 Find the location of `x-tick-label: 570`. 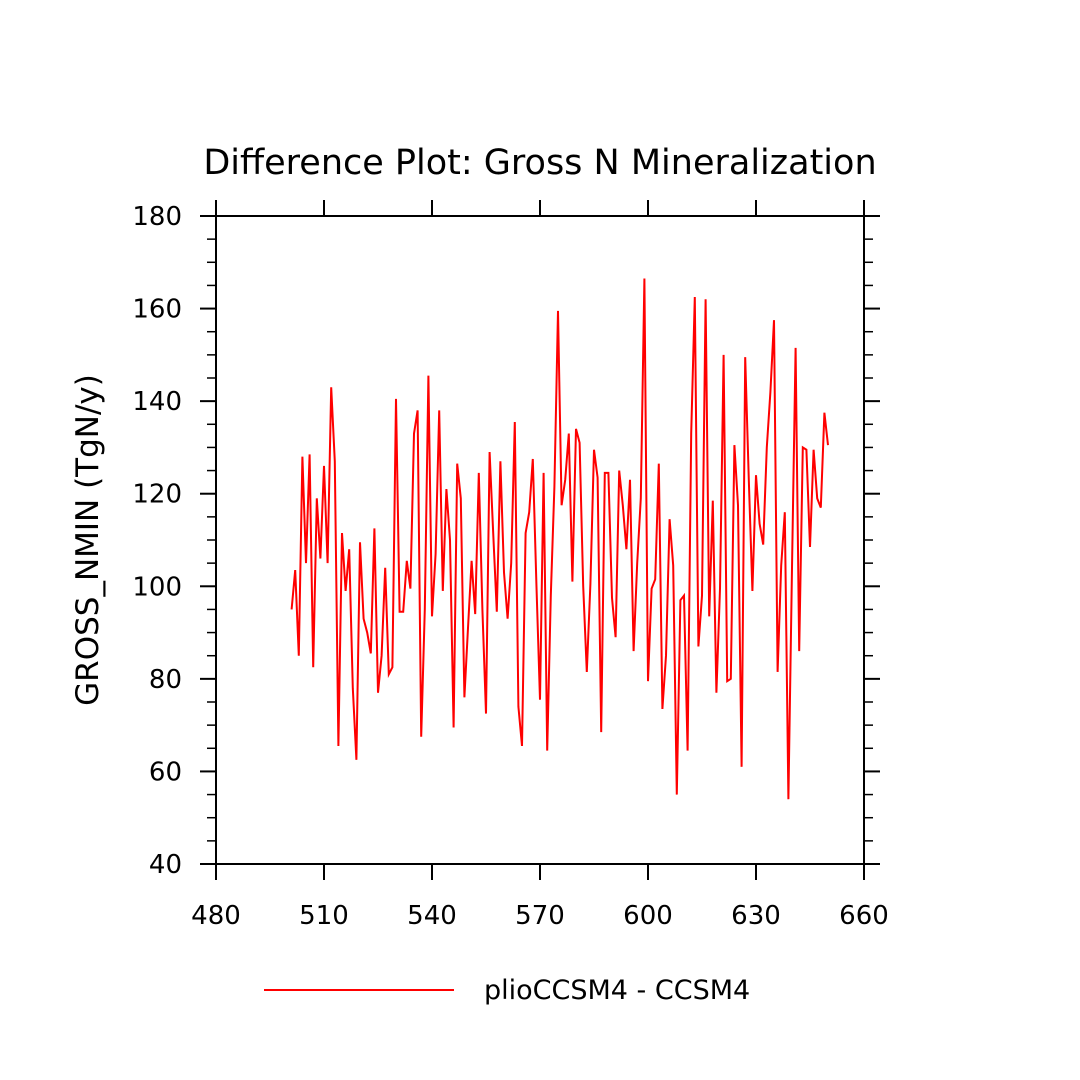

x-tick-label: 570 is located at coordinates (540, 916).